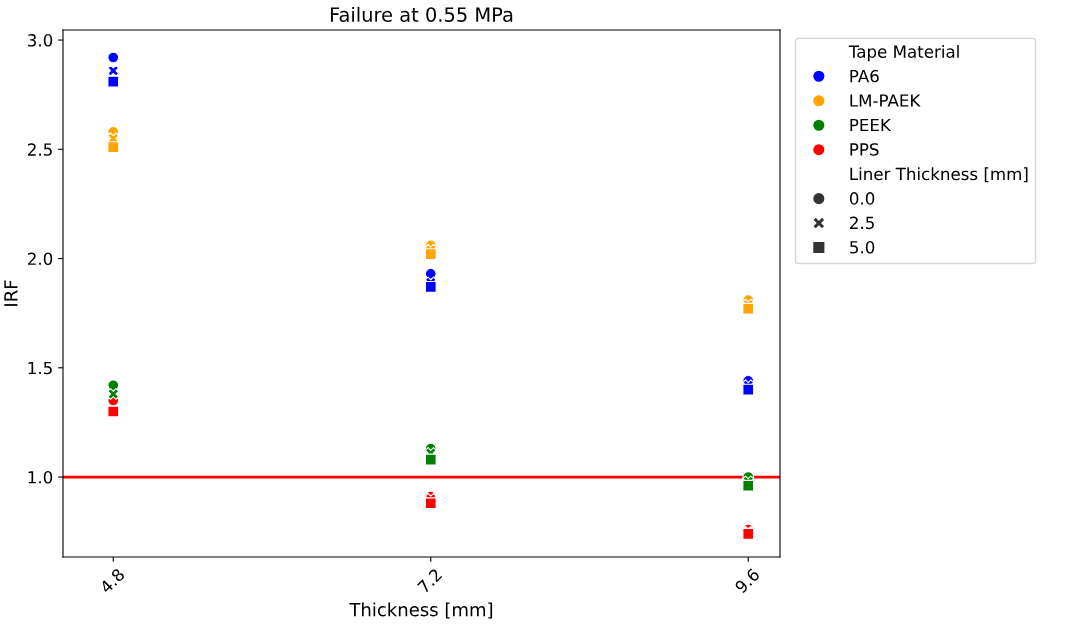 This screenshot has width=1074, height=640. Describe the element at coordinates (421, 14) in the screenshot. I see `chart-title: Failure at 0.55 MPa` at that location.